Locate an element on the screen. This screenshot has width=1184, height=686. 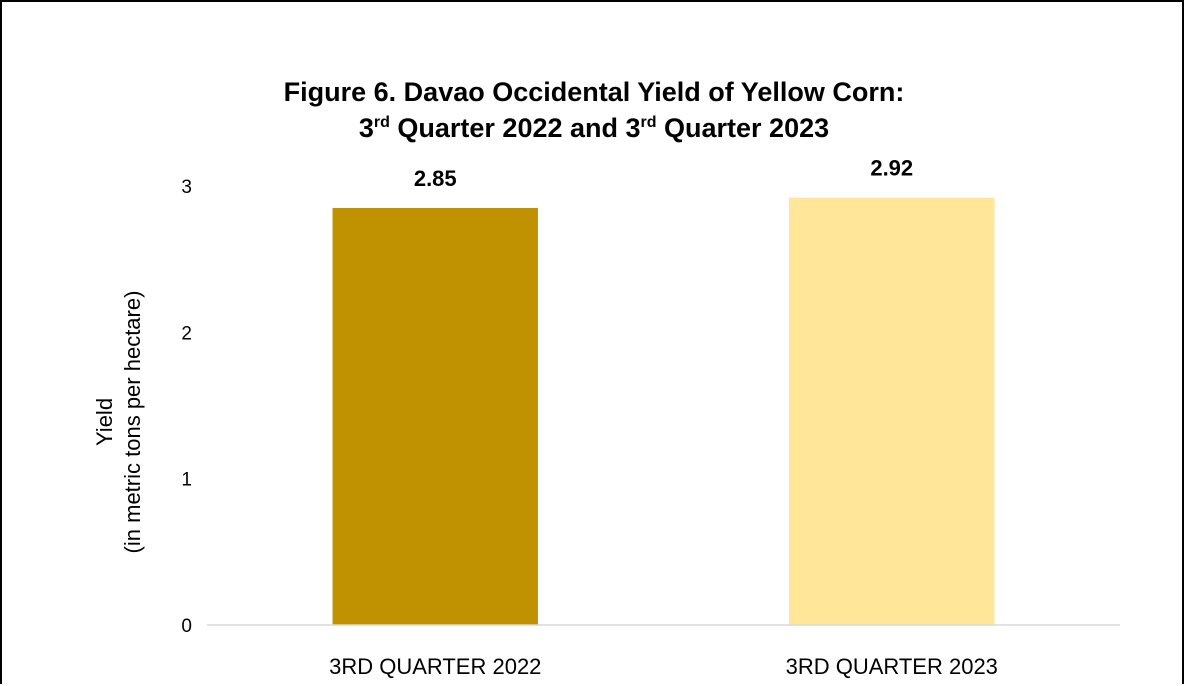
y-axis-title-line1: Yield is located at coordinates (104, 422).